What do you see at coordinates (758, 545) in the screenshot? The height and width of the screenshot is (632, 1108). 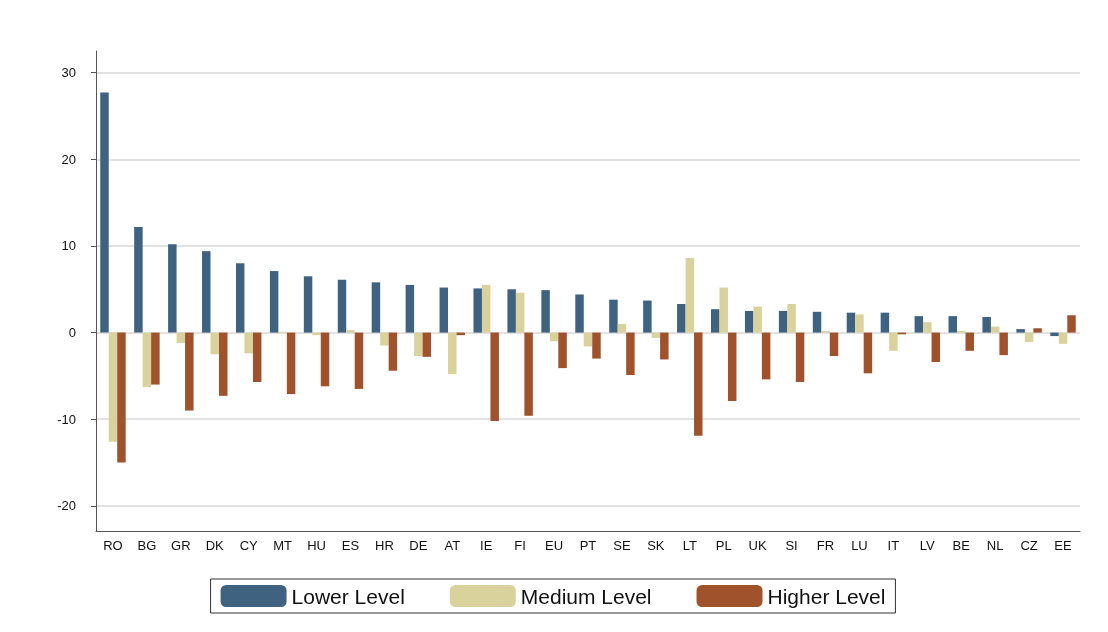 I see `x-tick-label: UK` at bounding box center [758, 545].